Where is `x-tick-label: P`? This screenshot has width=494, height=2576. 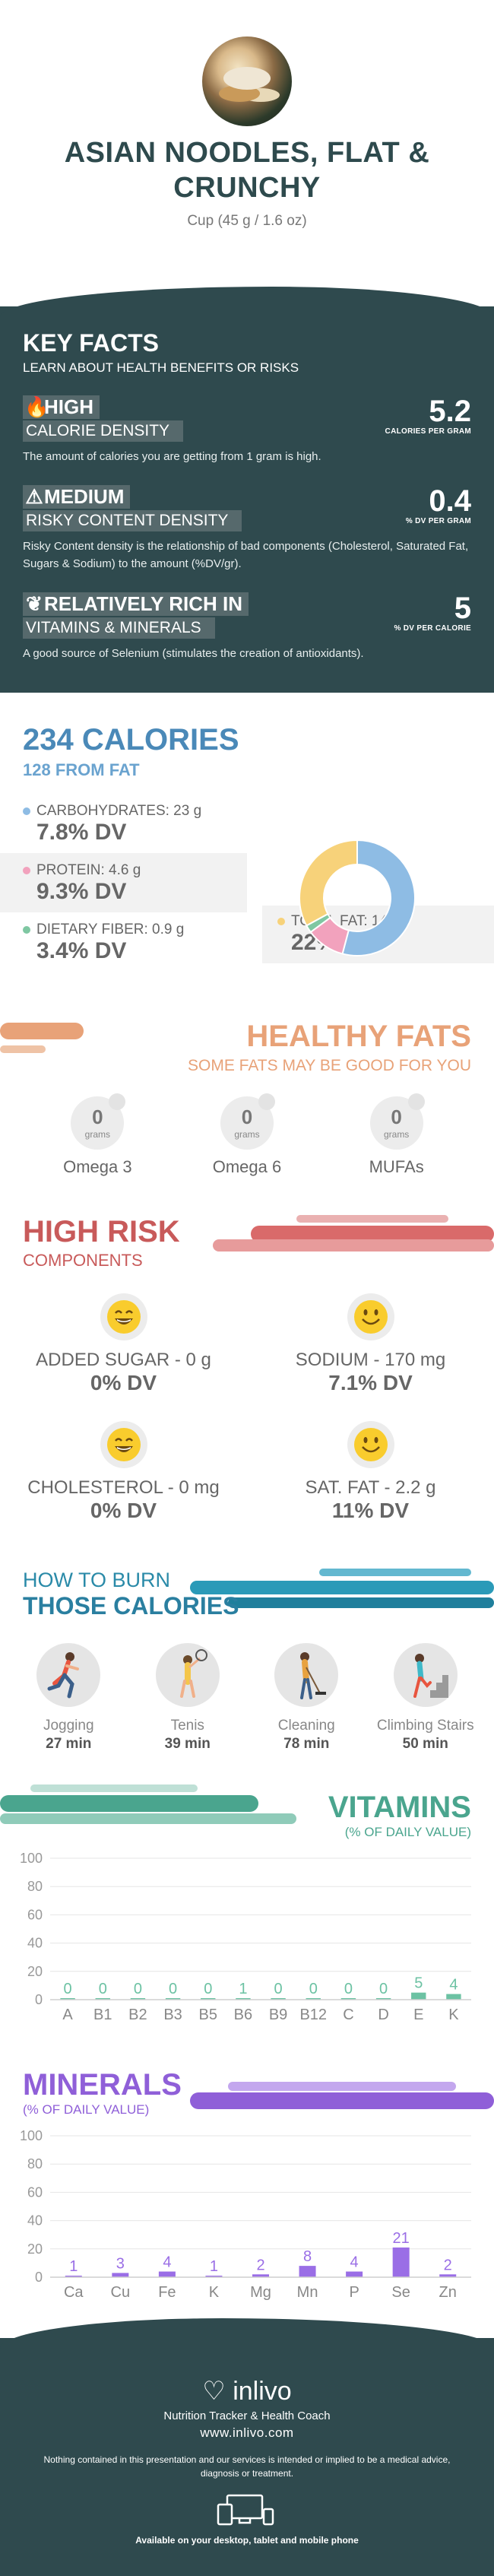 x-tick-label: P is located at coordinates (354, 2292).